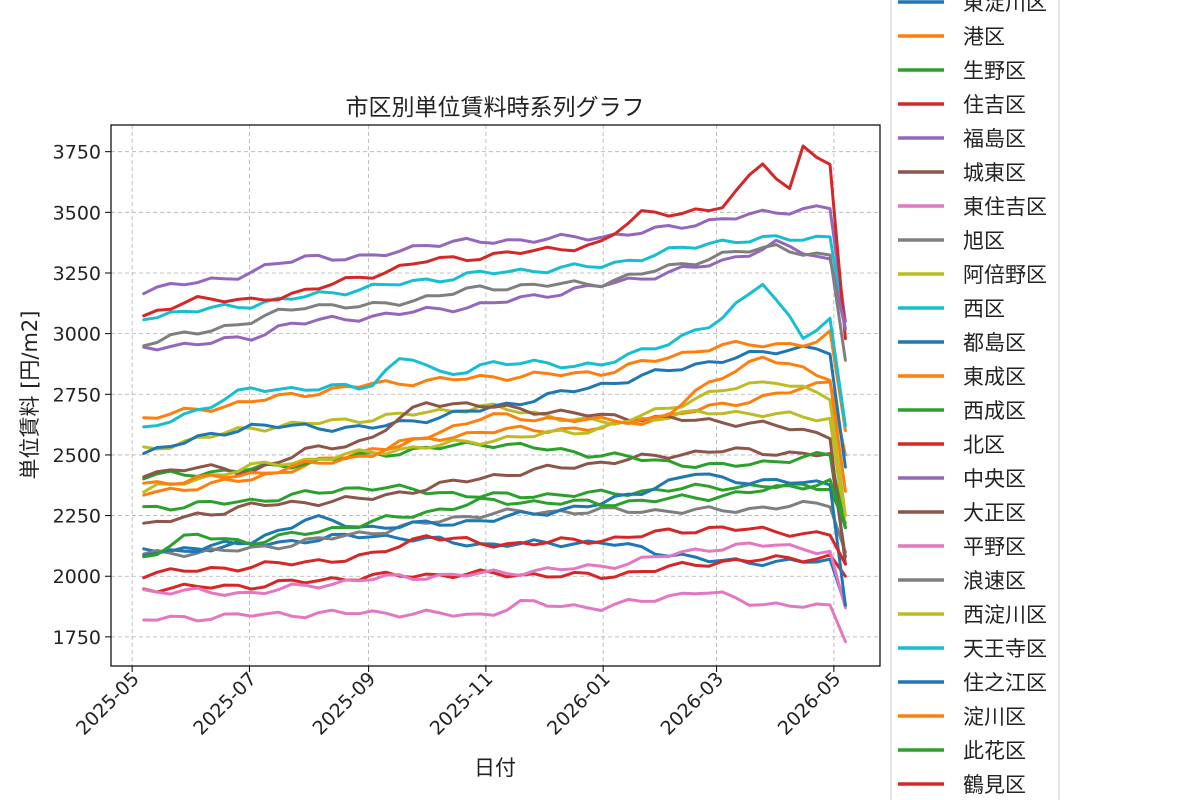 The width and height of the screenshot is (1200, 800). Describe the element at coordinates (1005, 207) in the screenshot. I see `legend-label: 東住吉区` at that location.